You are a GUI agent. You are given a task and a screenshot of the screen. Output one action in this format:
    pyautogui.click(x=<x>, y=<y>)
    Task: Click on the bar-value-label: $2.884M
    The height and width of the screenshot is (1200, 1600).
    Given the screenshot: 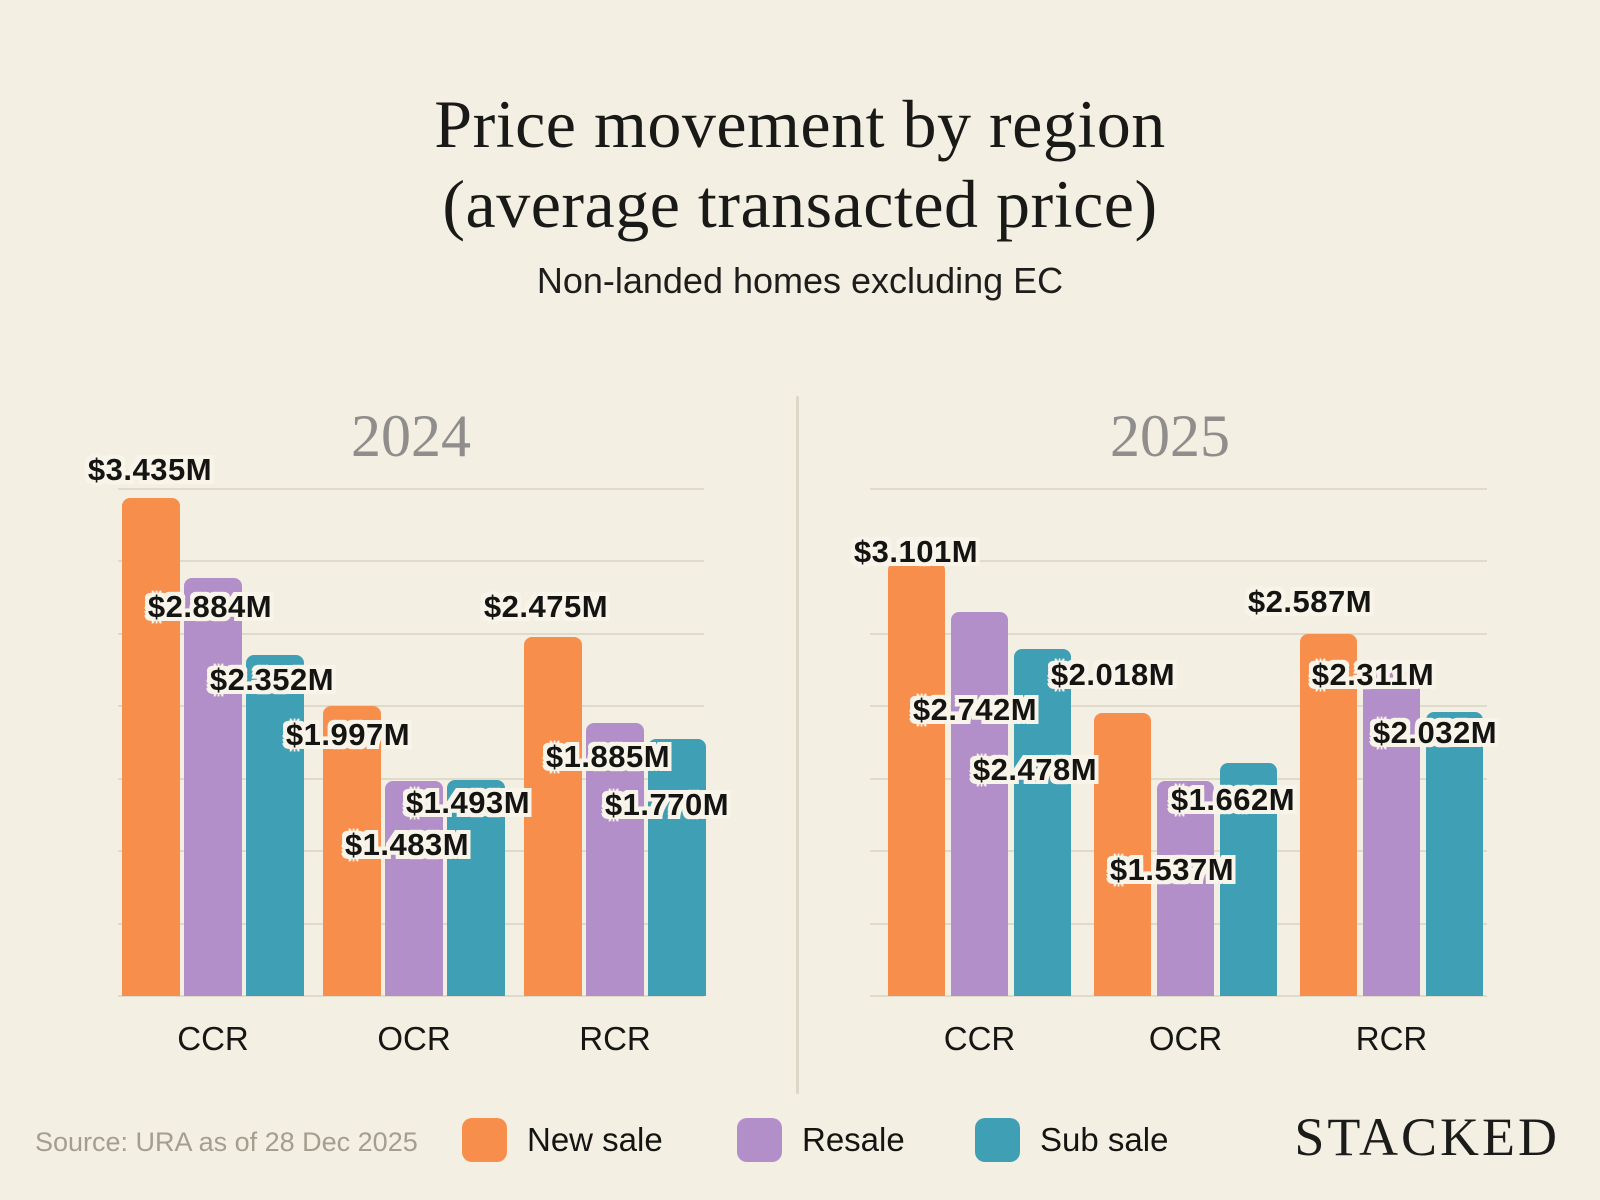 What is the action you would take?
    pyautogui.click(x=210, y=606)
    